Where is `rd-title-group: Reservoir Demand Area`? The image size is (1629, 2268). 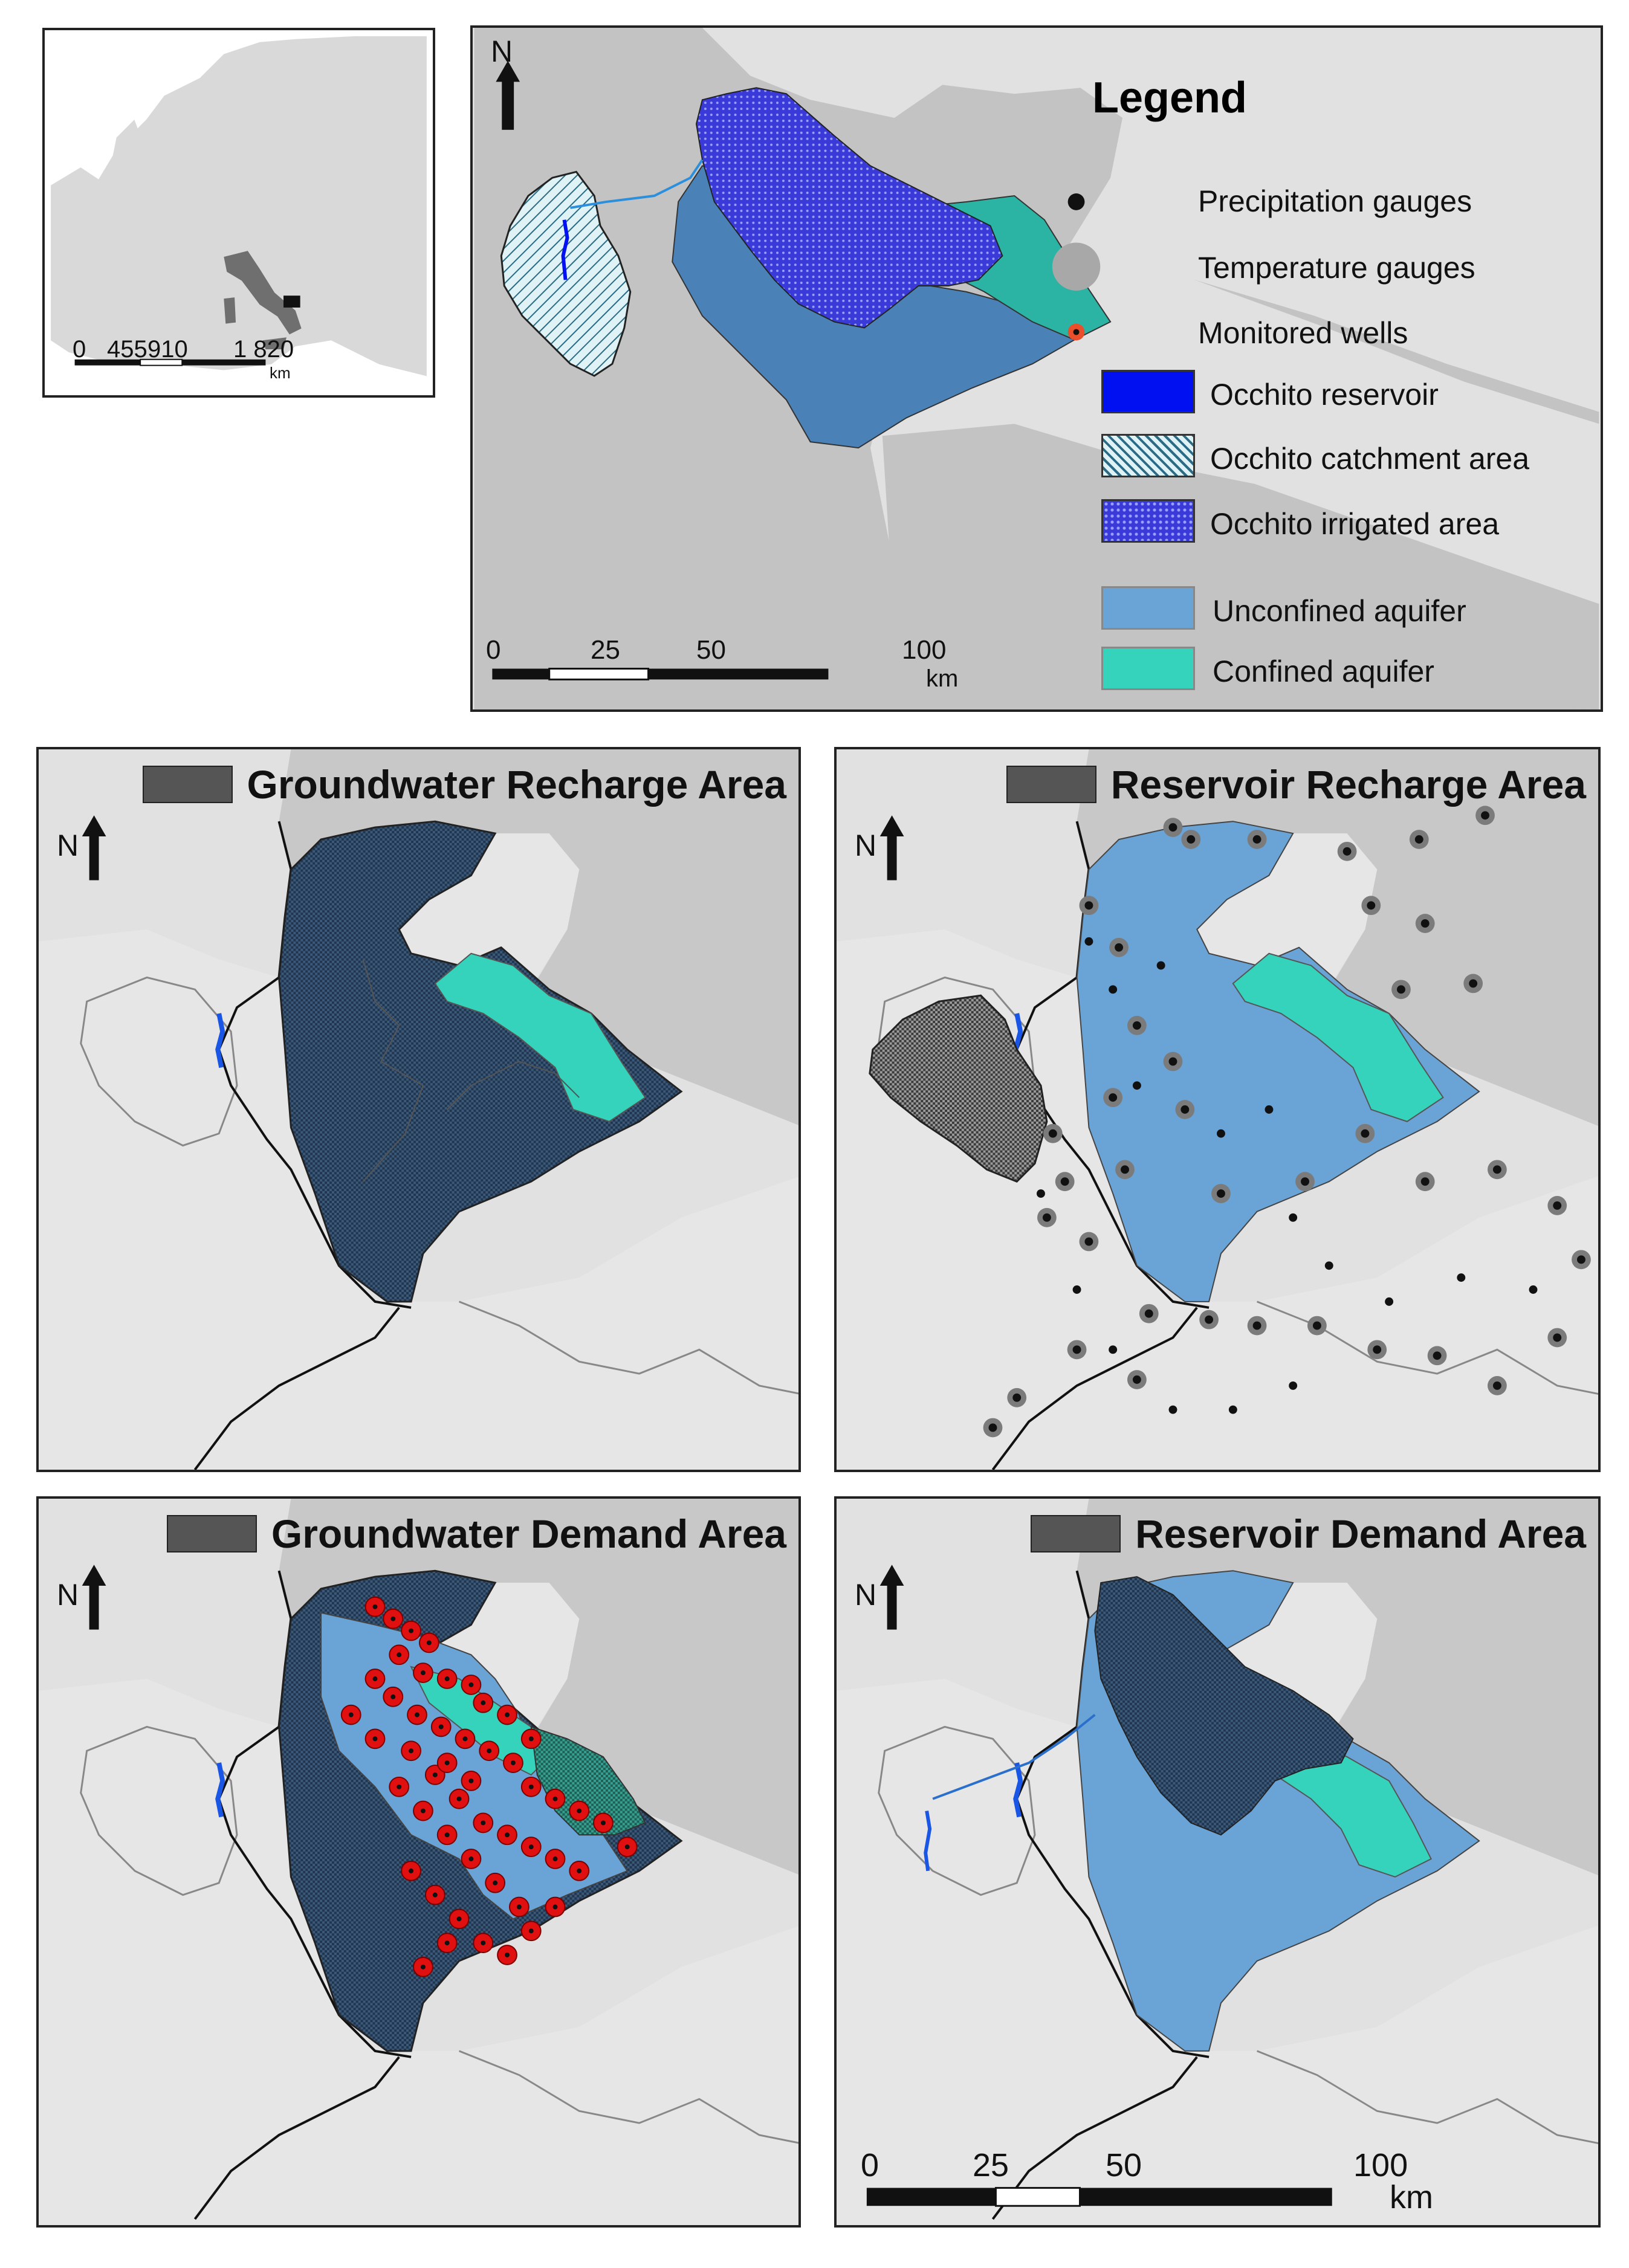
rd-title-group: Reservoir Demand Area is located at coordinates (1309, 1534).